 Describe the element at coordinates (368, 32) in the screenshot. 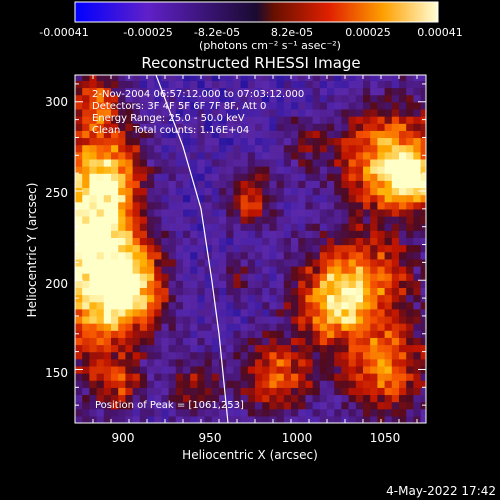

I see `colorbar-tick-label: 0.00025` at that location.